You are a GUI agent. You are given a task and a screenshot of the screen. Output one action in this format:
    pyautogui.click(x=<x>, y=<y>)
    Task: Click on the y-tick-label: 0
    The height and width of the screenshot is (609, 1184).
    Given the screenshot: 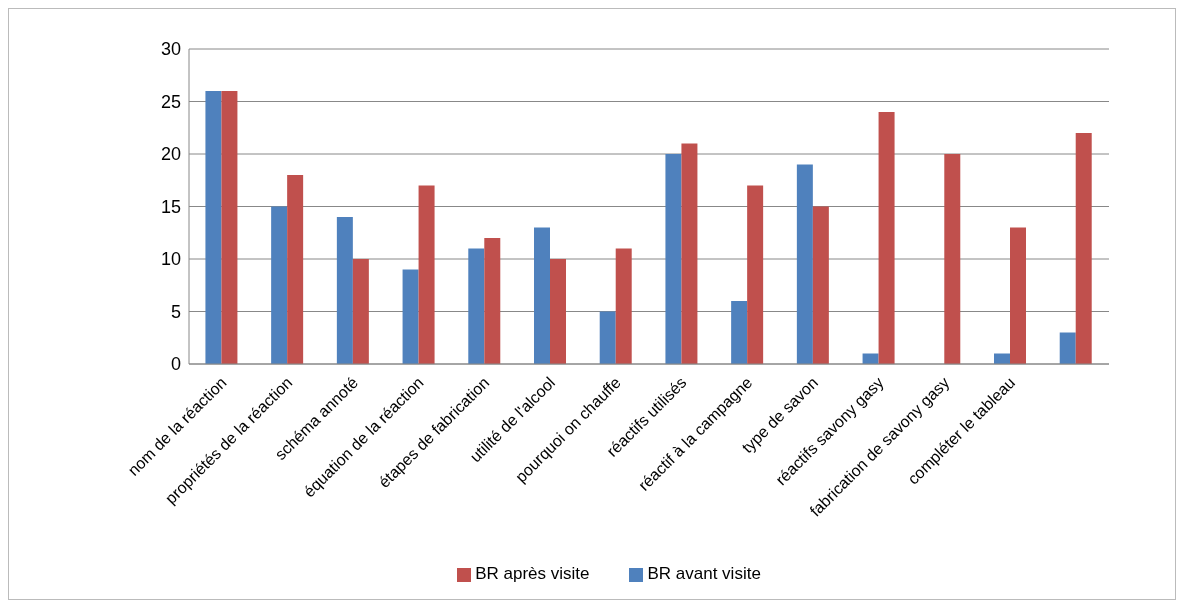 What is the action you would take?
    pyautogui.click(x=175, y=364)
    